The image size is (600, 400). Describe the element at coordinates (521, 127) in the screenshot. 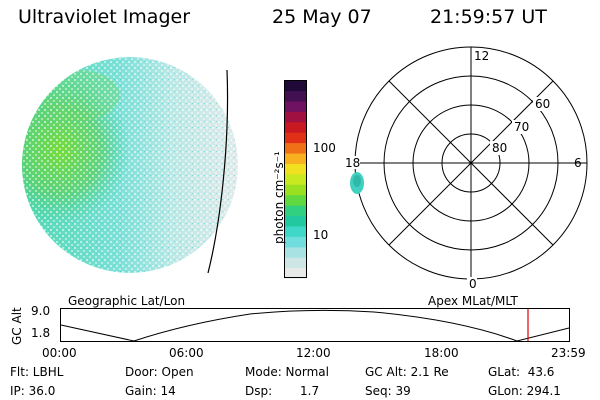

I see `lat-label-70: 70` at that location.